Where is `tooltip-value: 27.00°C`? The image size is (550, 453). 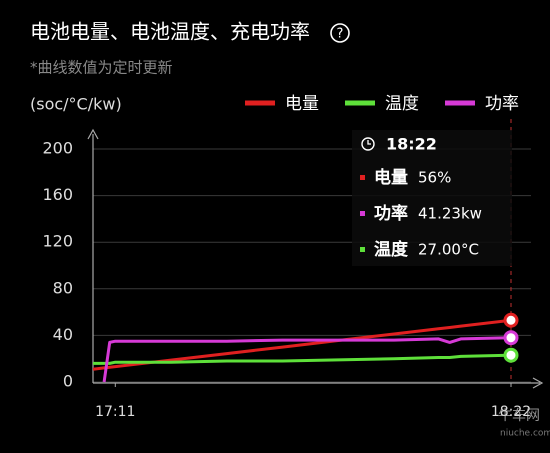 tooltip-value: 27.00°C is located at coordinates (448, 250).